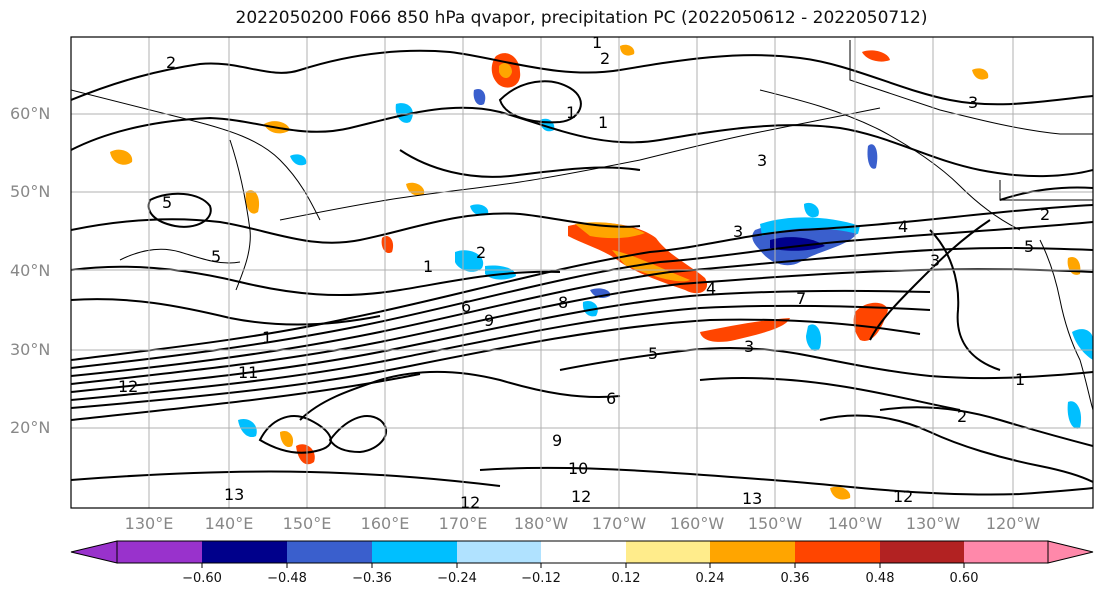 This screenshot has height=601, width=1105. What do you see at coordinates (710, 578) in the screenshot?
I see `colorbar-tick-label: 0.24` at bounding box center [710, 578].